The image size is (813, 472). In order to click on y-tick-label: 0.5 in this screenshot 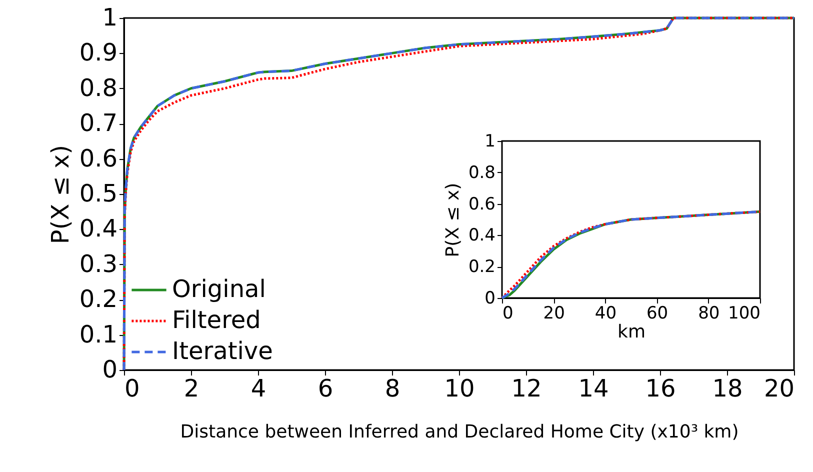, I will do `click(98, 194)`.